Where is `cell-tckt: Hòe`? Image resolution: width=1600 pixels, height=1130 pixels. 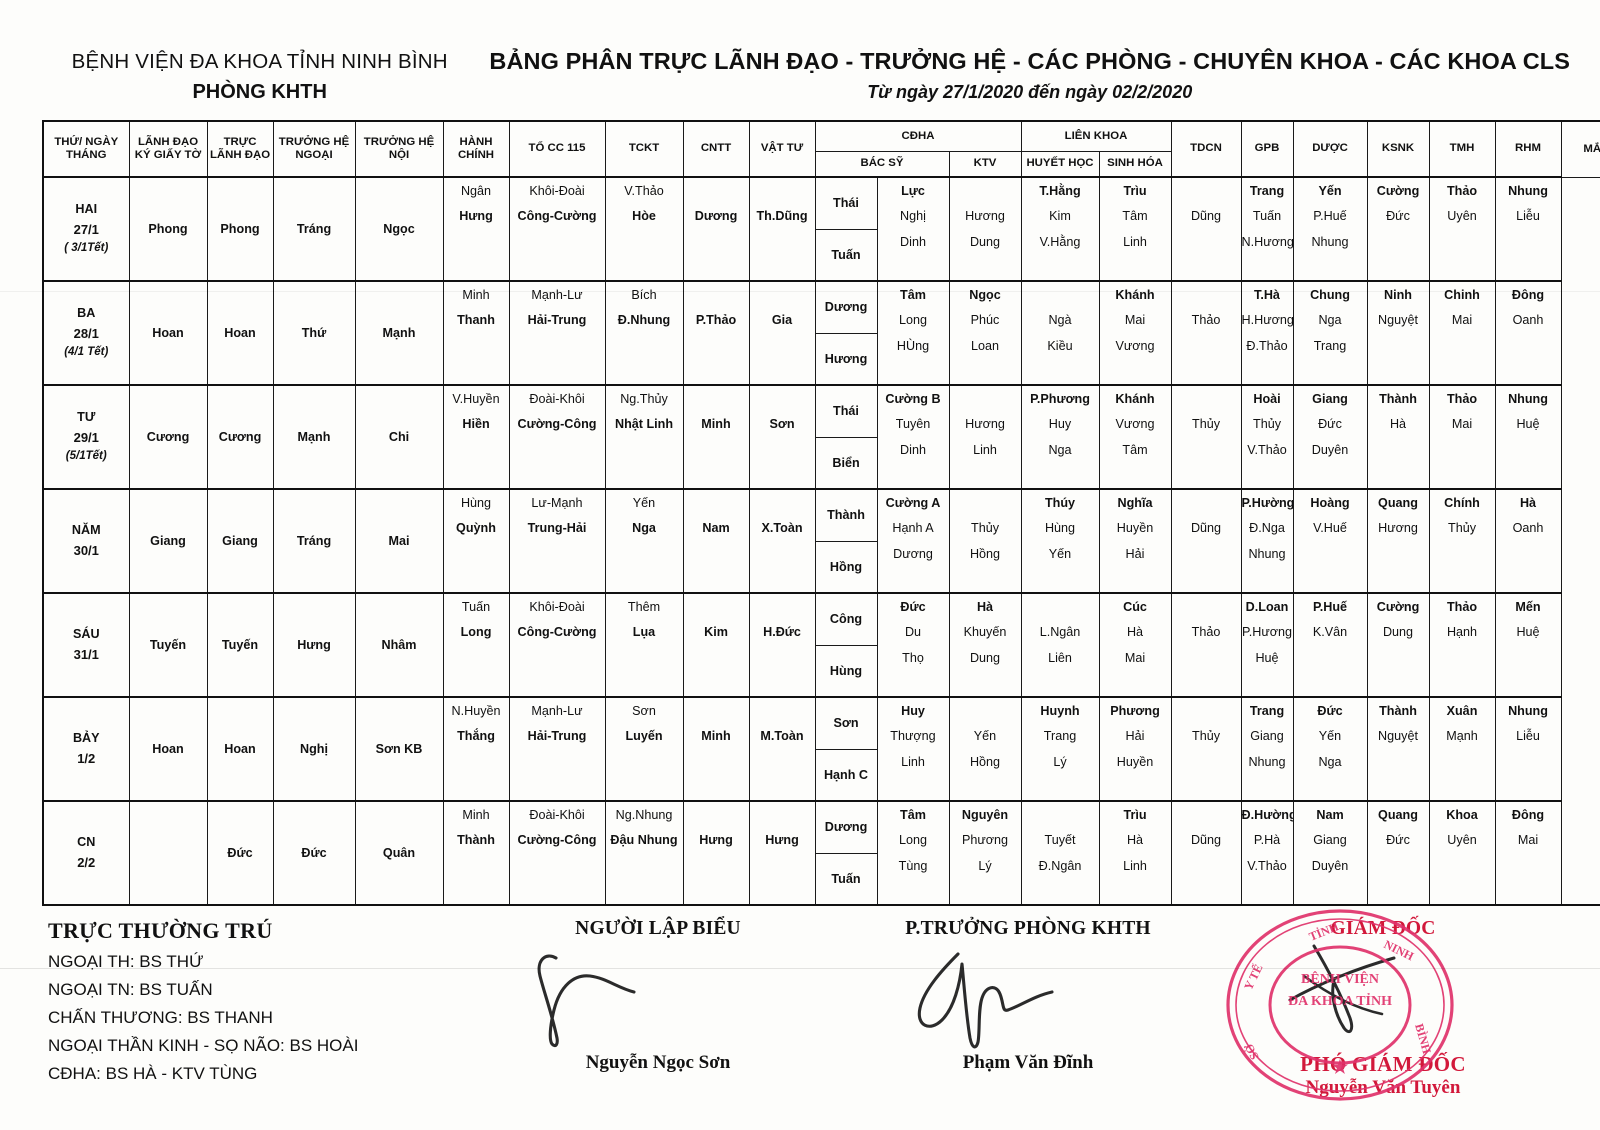 cell-tckt: Hòe is located at coordinates (644, 216).